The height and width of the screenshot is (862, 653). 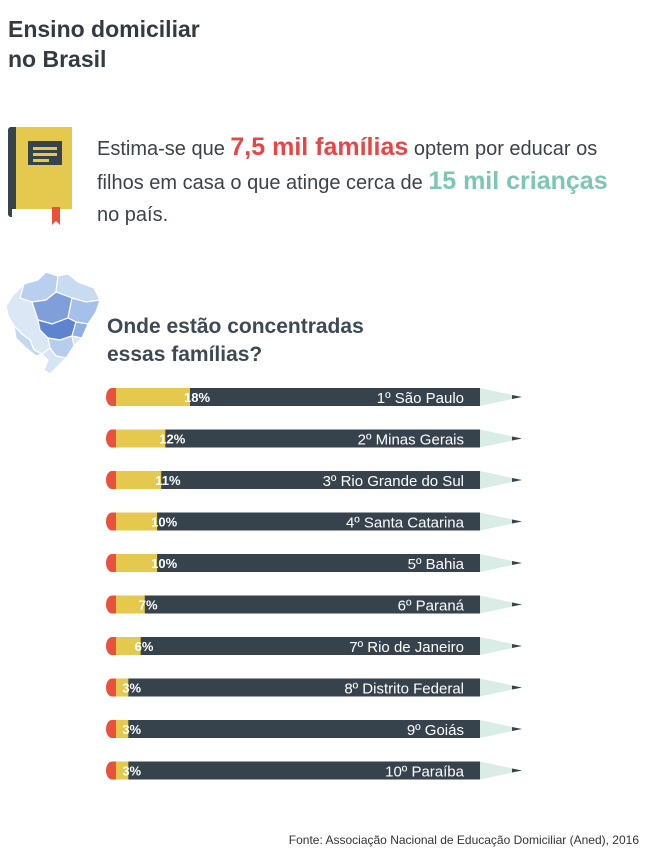 What do you see at coordinates (133, 215) in the screenshot?
I see `intro-part-3: no país.` at bounding box center [133, 215].